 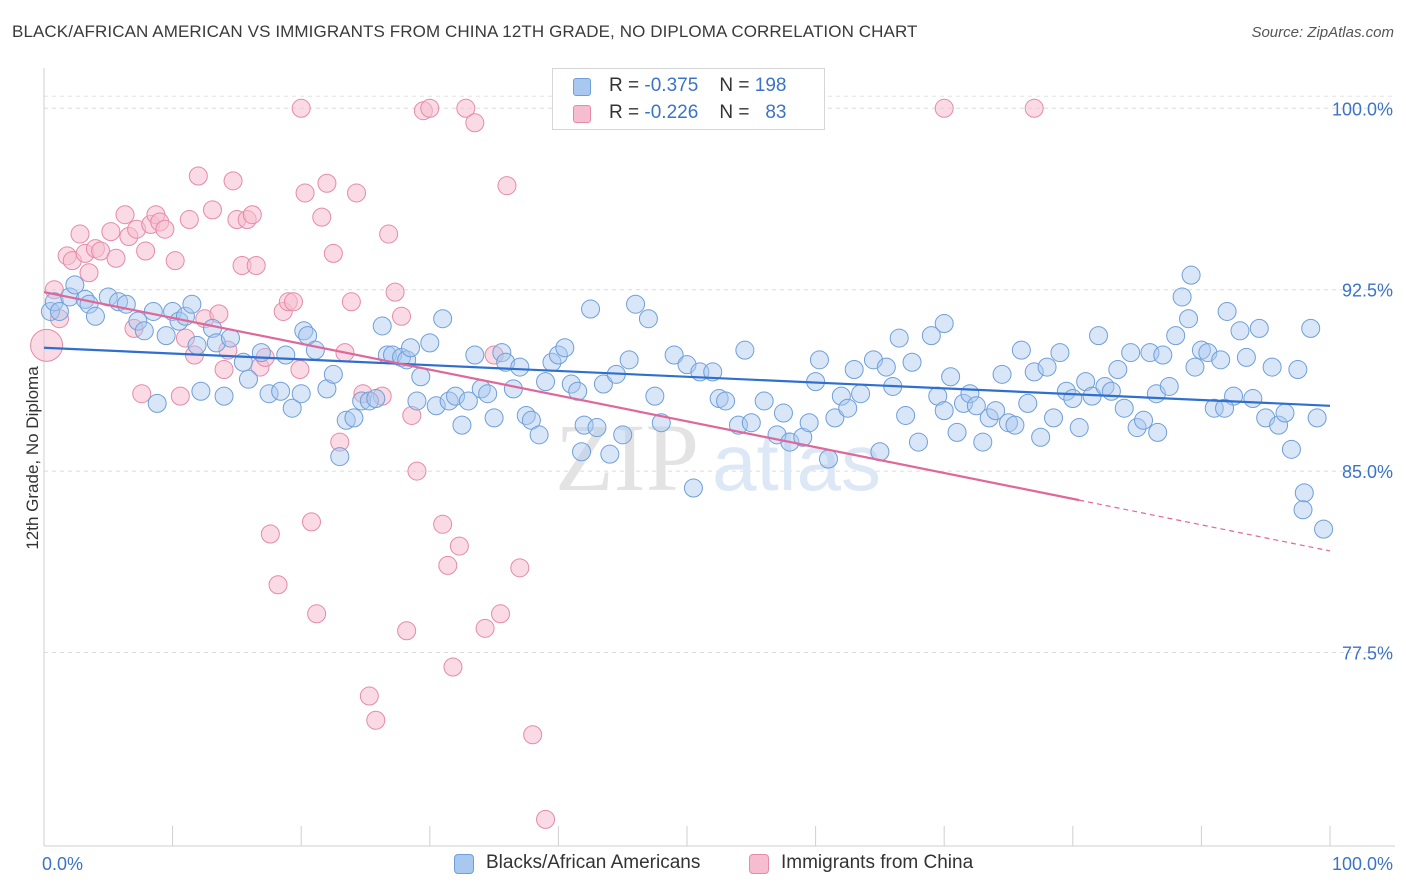 I want to click on correlation-legend: R = -0.375 N = 198 R = -0.226 N = 83, so click(x=688, y=99).